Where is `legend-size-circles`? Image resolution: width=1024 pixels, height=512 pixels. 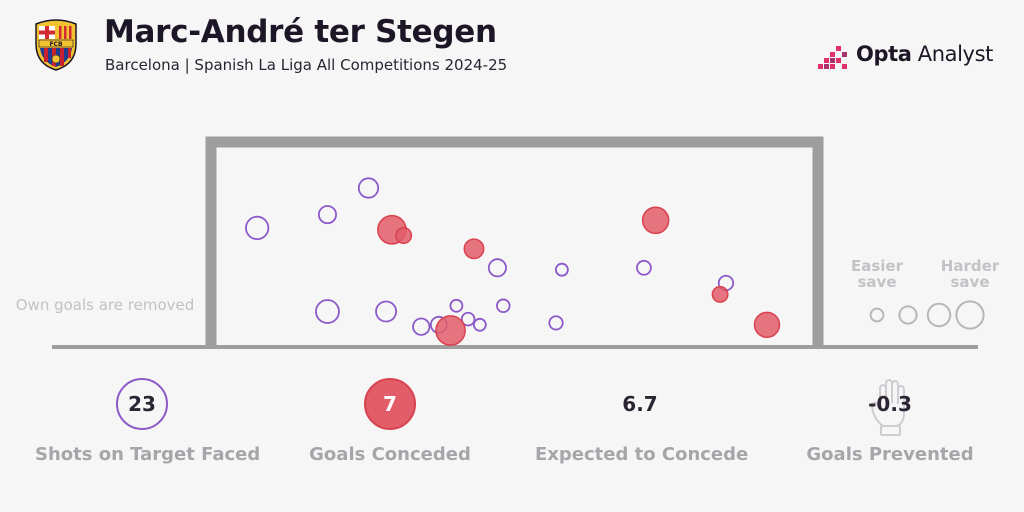 legend-size-circles is located at coordinates (927, 315).